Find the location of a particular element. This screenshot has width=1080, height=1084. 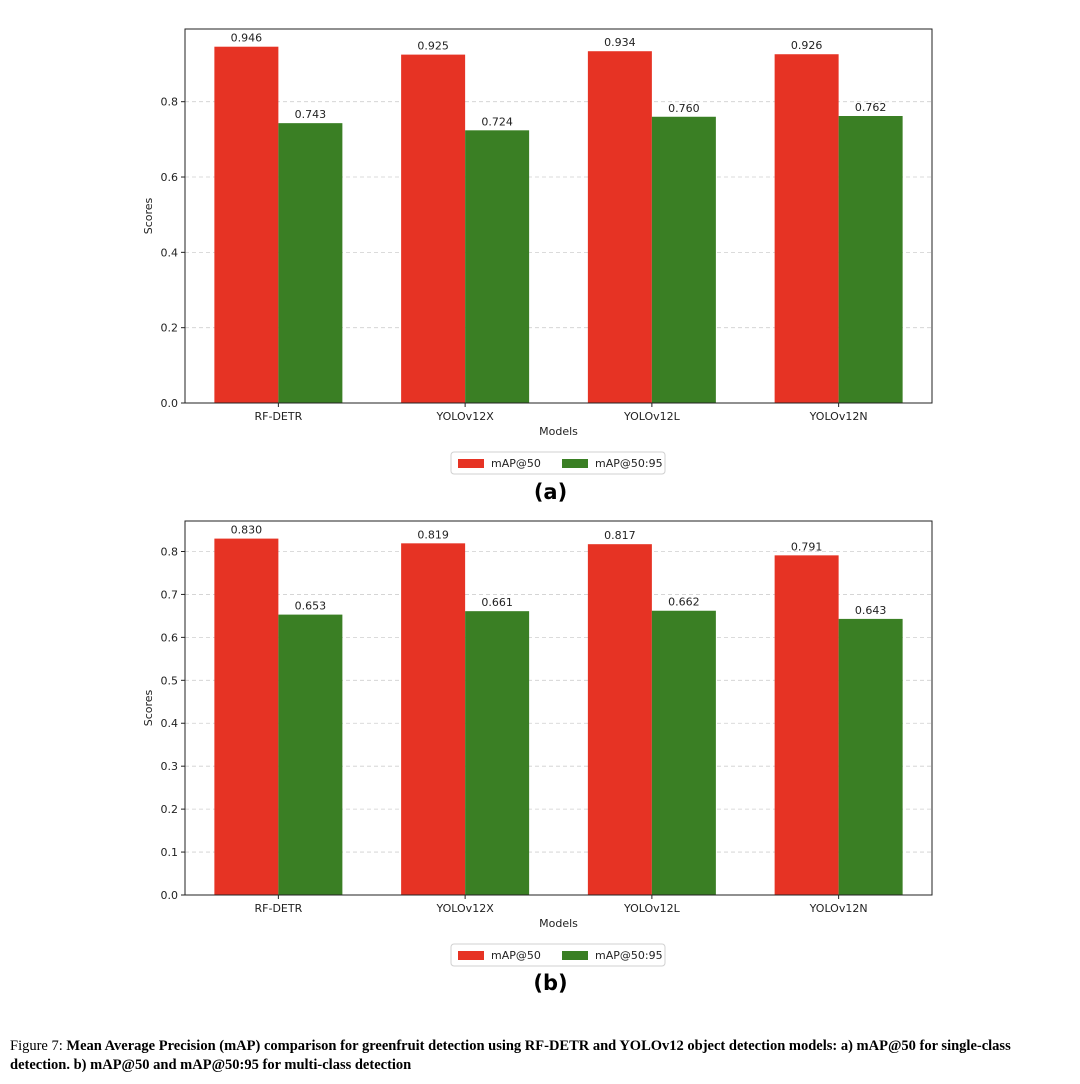

data-label: 0.760 is located at coordinates (684, 108).